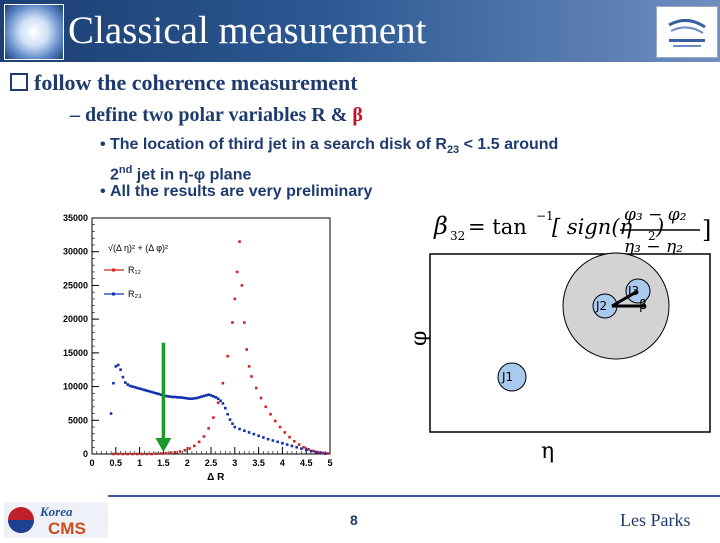 Image resolution: width=720 pixels, height=543 pixels. I want to click on phi-axis-label: φ, so click(419, 338).